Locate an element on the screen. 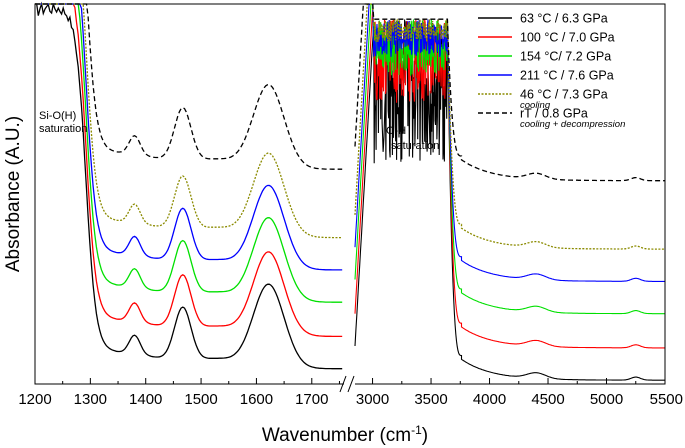 The width and height of the screenshot is (685, 448). annotation-sio-line2: saturation is located at coordinates (63, 129).